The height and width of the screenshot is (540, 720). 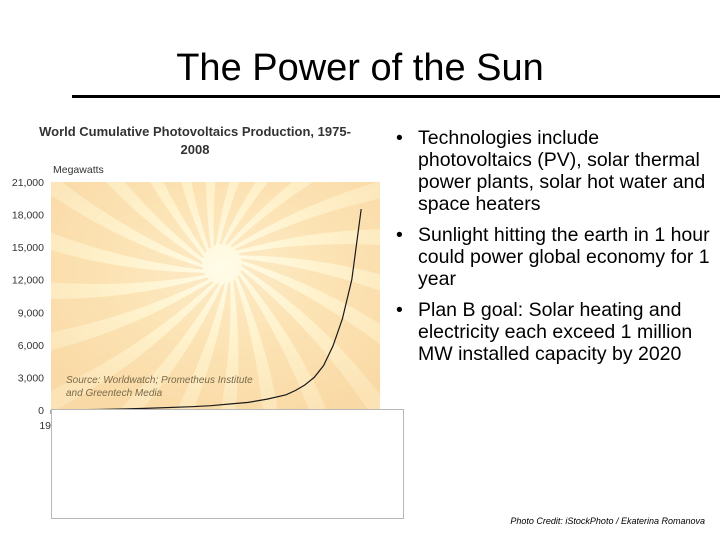 I want to click on y-tick-label: 15,000, so click(x=28, y=248).